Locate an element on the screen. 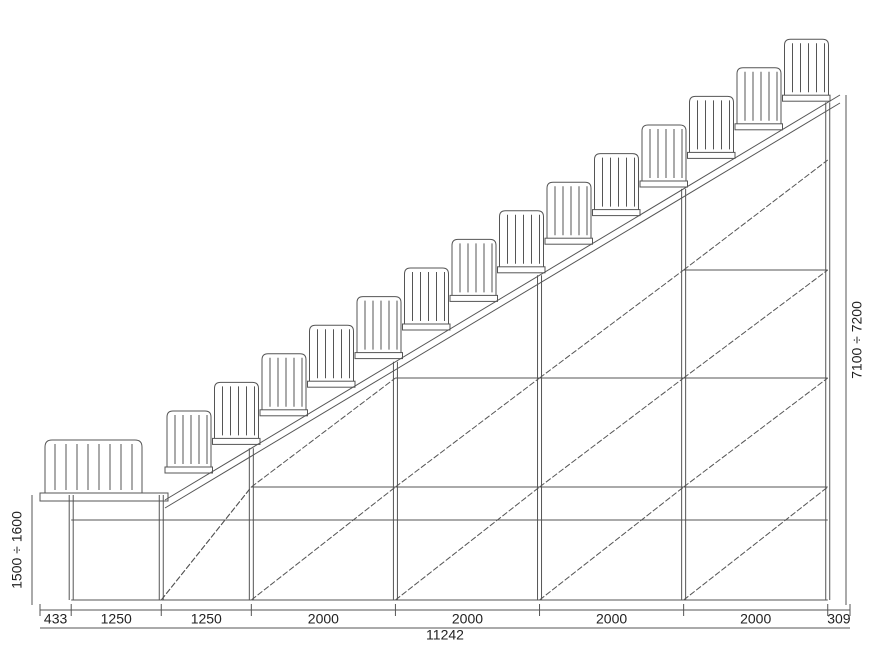 This screenshot has height=645, width=869. left-height: 1500 ÷ 1600 is located at coordinates (17, 550).